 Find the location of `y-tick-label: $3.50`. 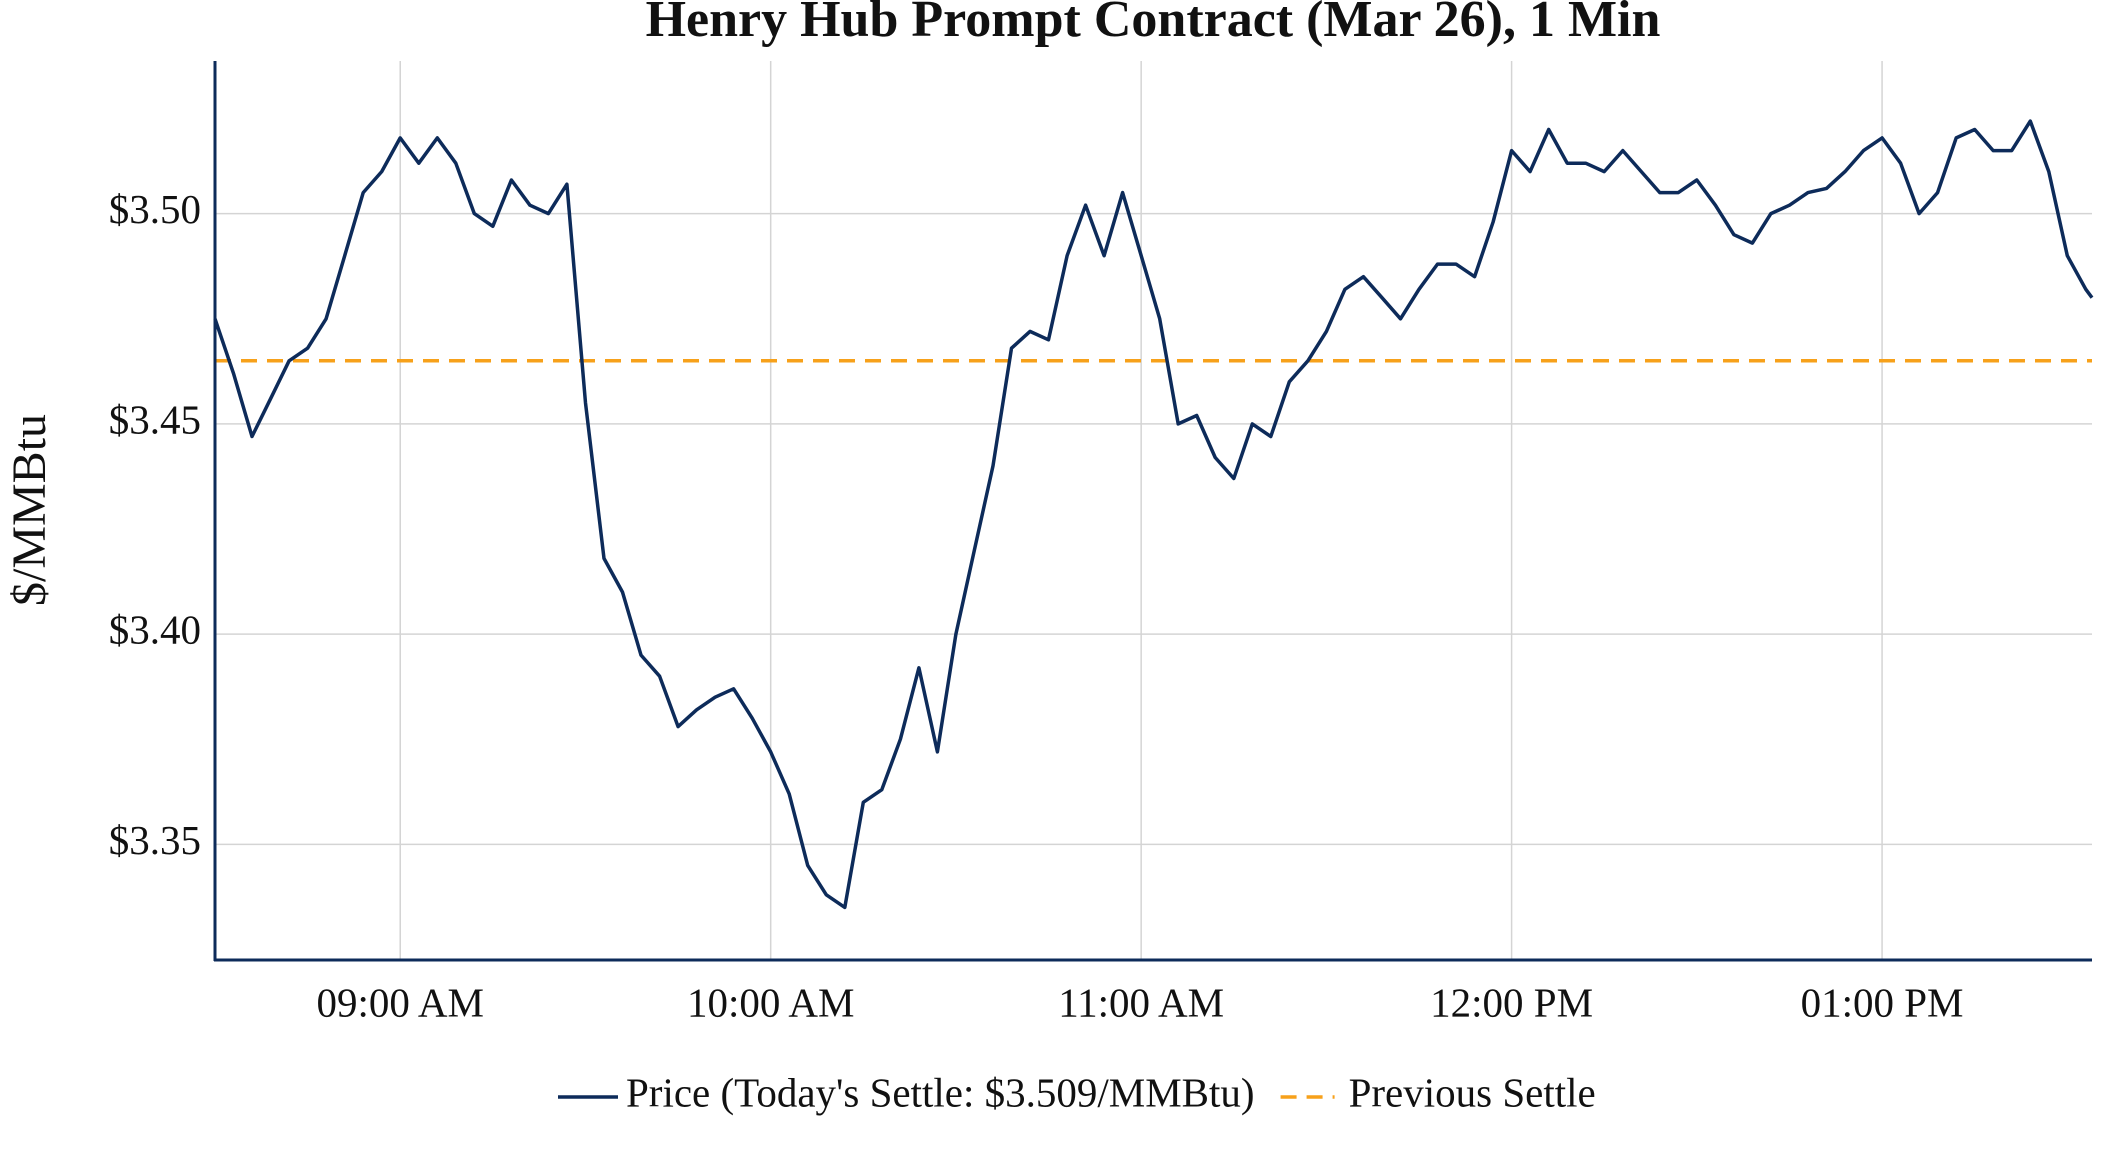

y-tick-label: $3.50 is located at coordinates (155, 209).